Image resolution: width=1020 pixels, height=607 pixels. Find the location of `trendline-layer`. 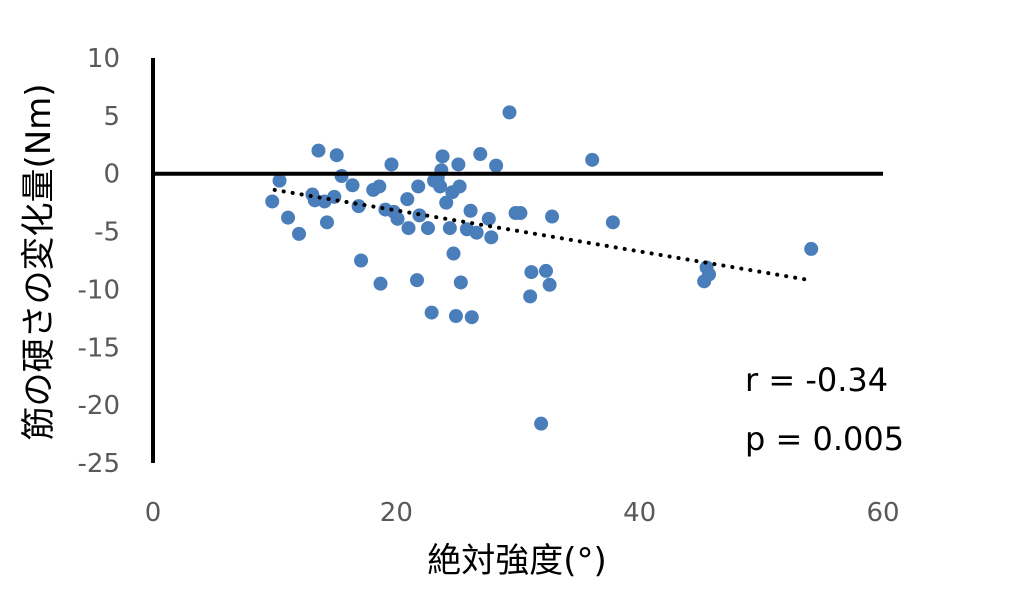

trendline-layer is located at coordinates (542, 235).